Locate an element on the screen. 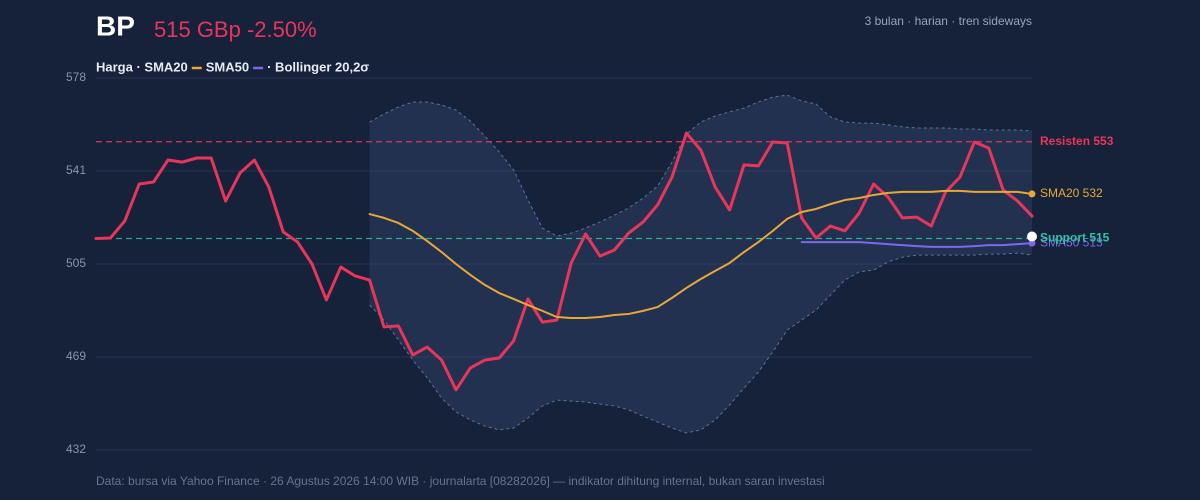  y-tick-label: 578 is located at coordinates (76, 77).